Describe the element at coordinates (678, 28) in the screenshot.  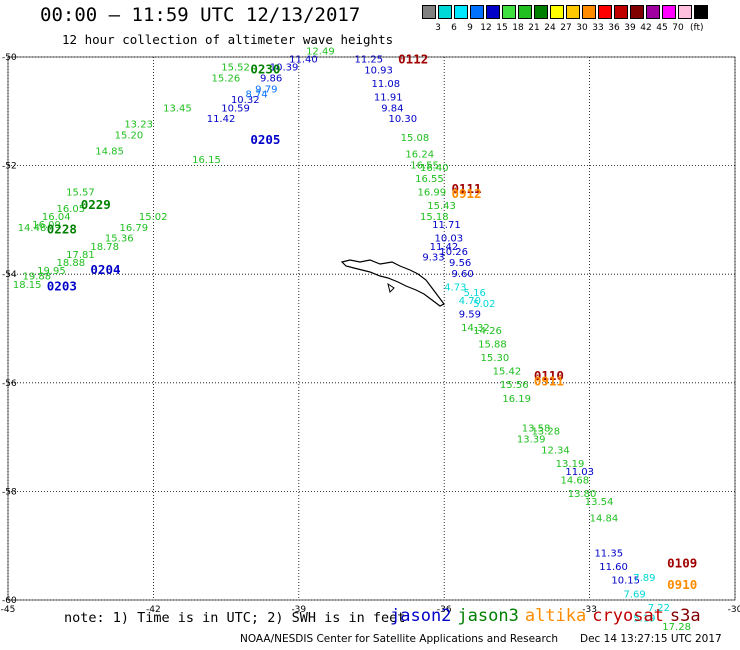
I see `scale-label: 70` at that location.